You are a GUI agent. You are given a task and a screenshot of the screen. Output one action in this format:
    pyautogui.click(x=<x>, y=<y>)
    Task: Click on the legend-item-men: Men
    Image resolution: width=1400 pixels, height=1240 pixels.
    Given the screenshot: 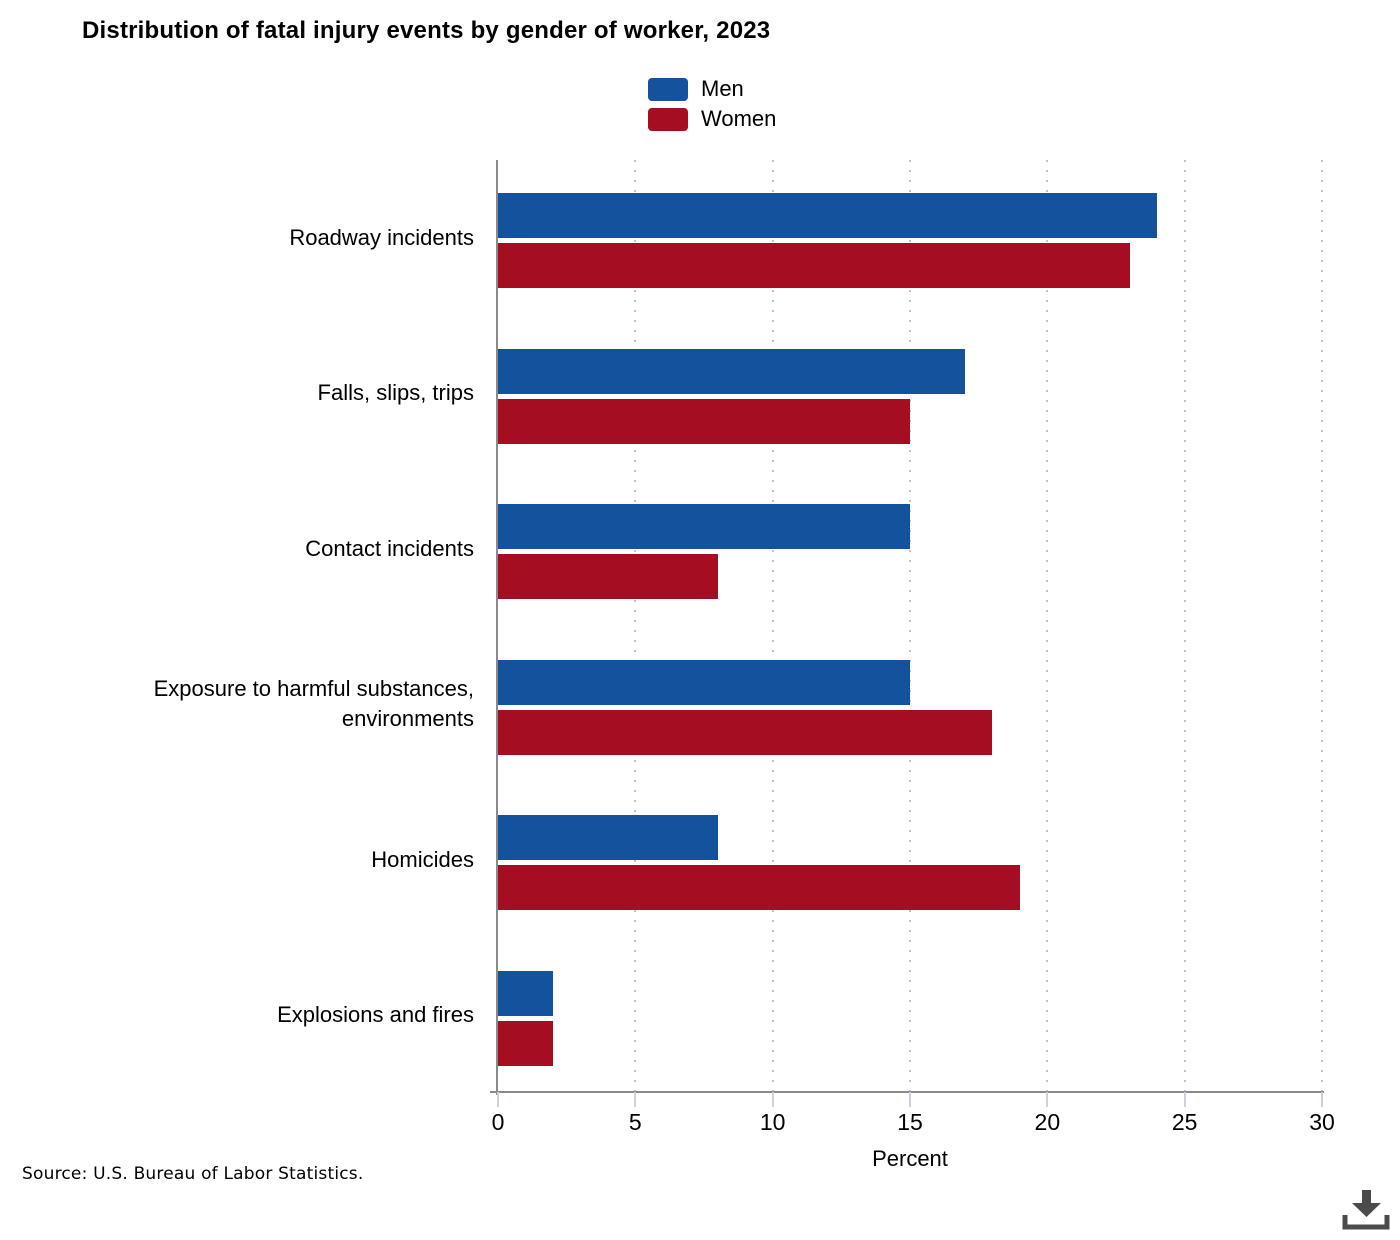 What is the action you would take?
    pyautogui.click(x=712, y=89)
    